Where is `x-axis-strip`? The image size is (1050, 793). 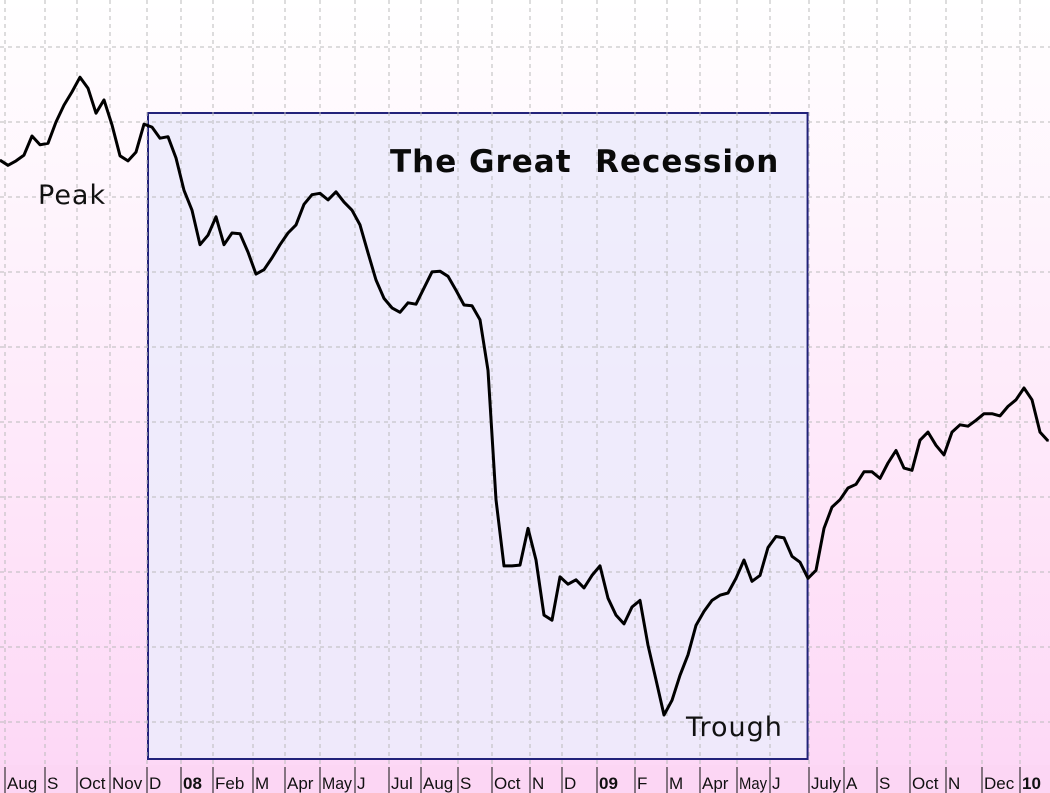
x-axis-strip is located at coordinates (525, 779).